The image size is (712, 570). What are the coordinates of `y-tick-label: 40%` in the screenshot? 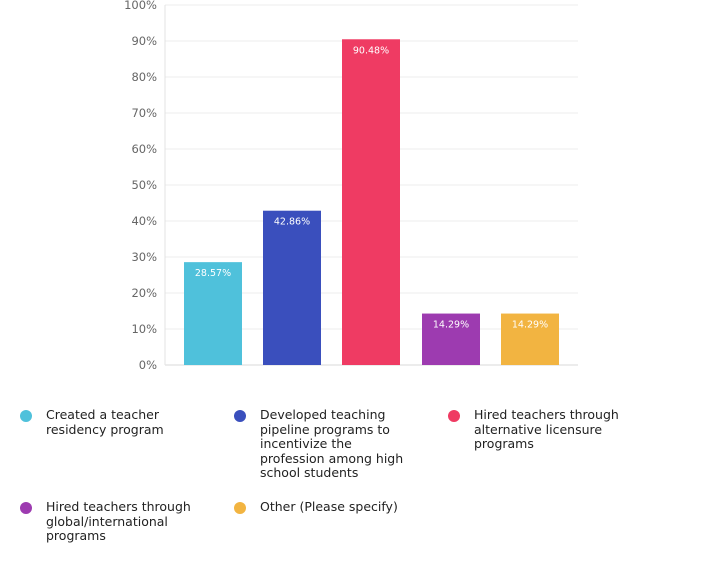 It's located at (144, 221).